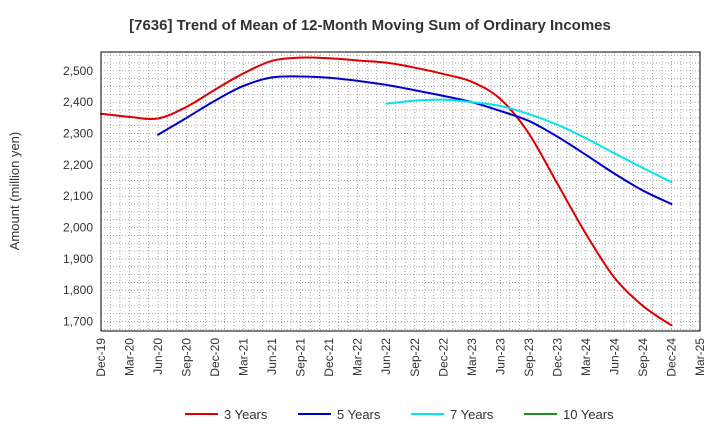 This screenshot has width=720, height=440. Describe the element at coordinates (399, 414) in the screenshot. I see `legend: 3 Years 5 Years 7 Years 10 Years` at that location.